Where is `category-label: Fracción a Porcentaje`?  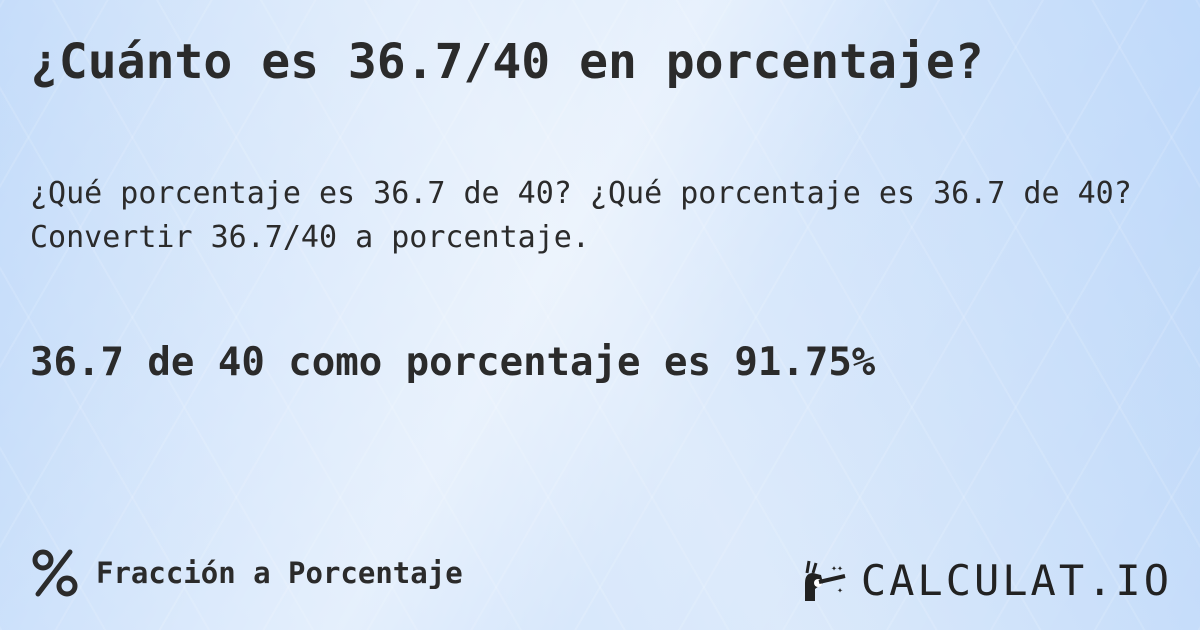 category-label: Fracción a Porcentaje is located at coordinates (279, 573).